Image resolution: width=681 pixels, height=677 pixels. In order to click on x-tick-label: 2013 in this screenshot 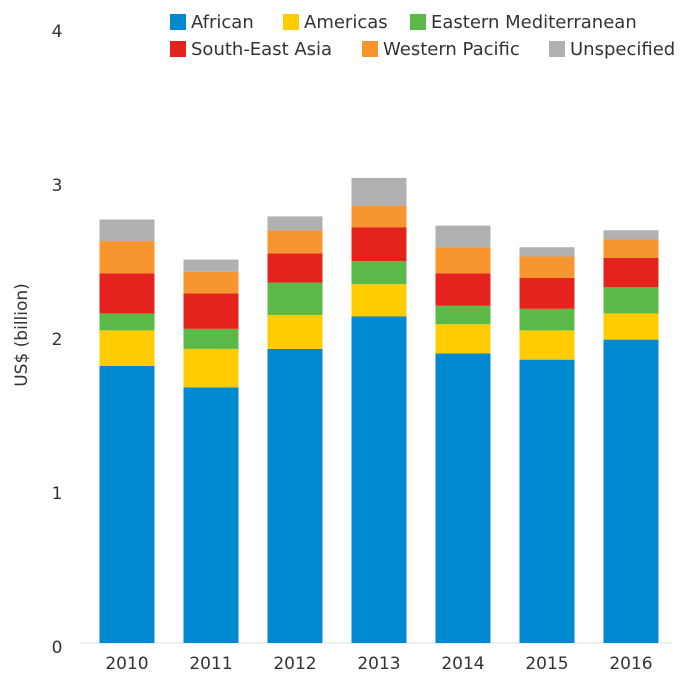, I will do `click(378, 663)`.